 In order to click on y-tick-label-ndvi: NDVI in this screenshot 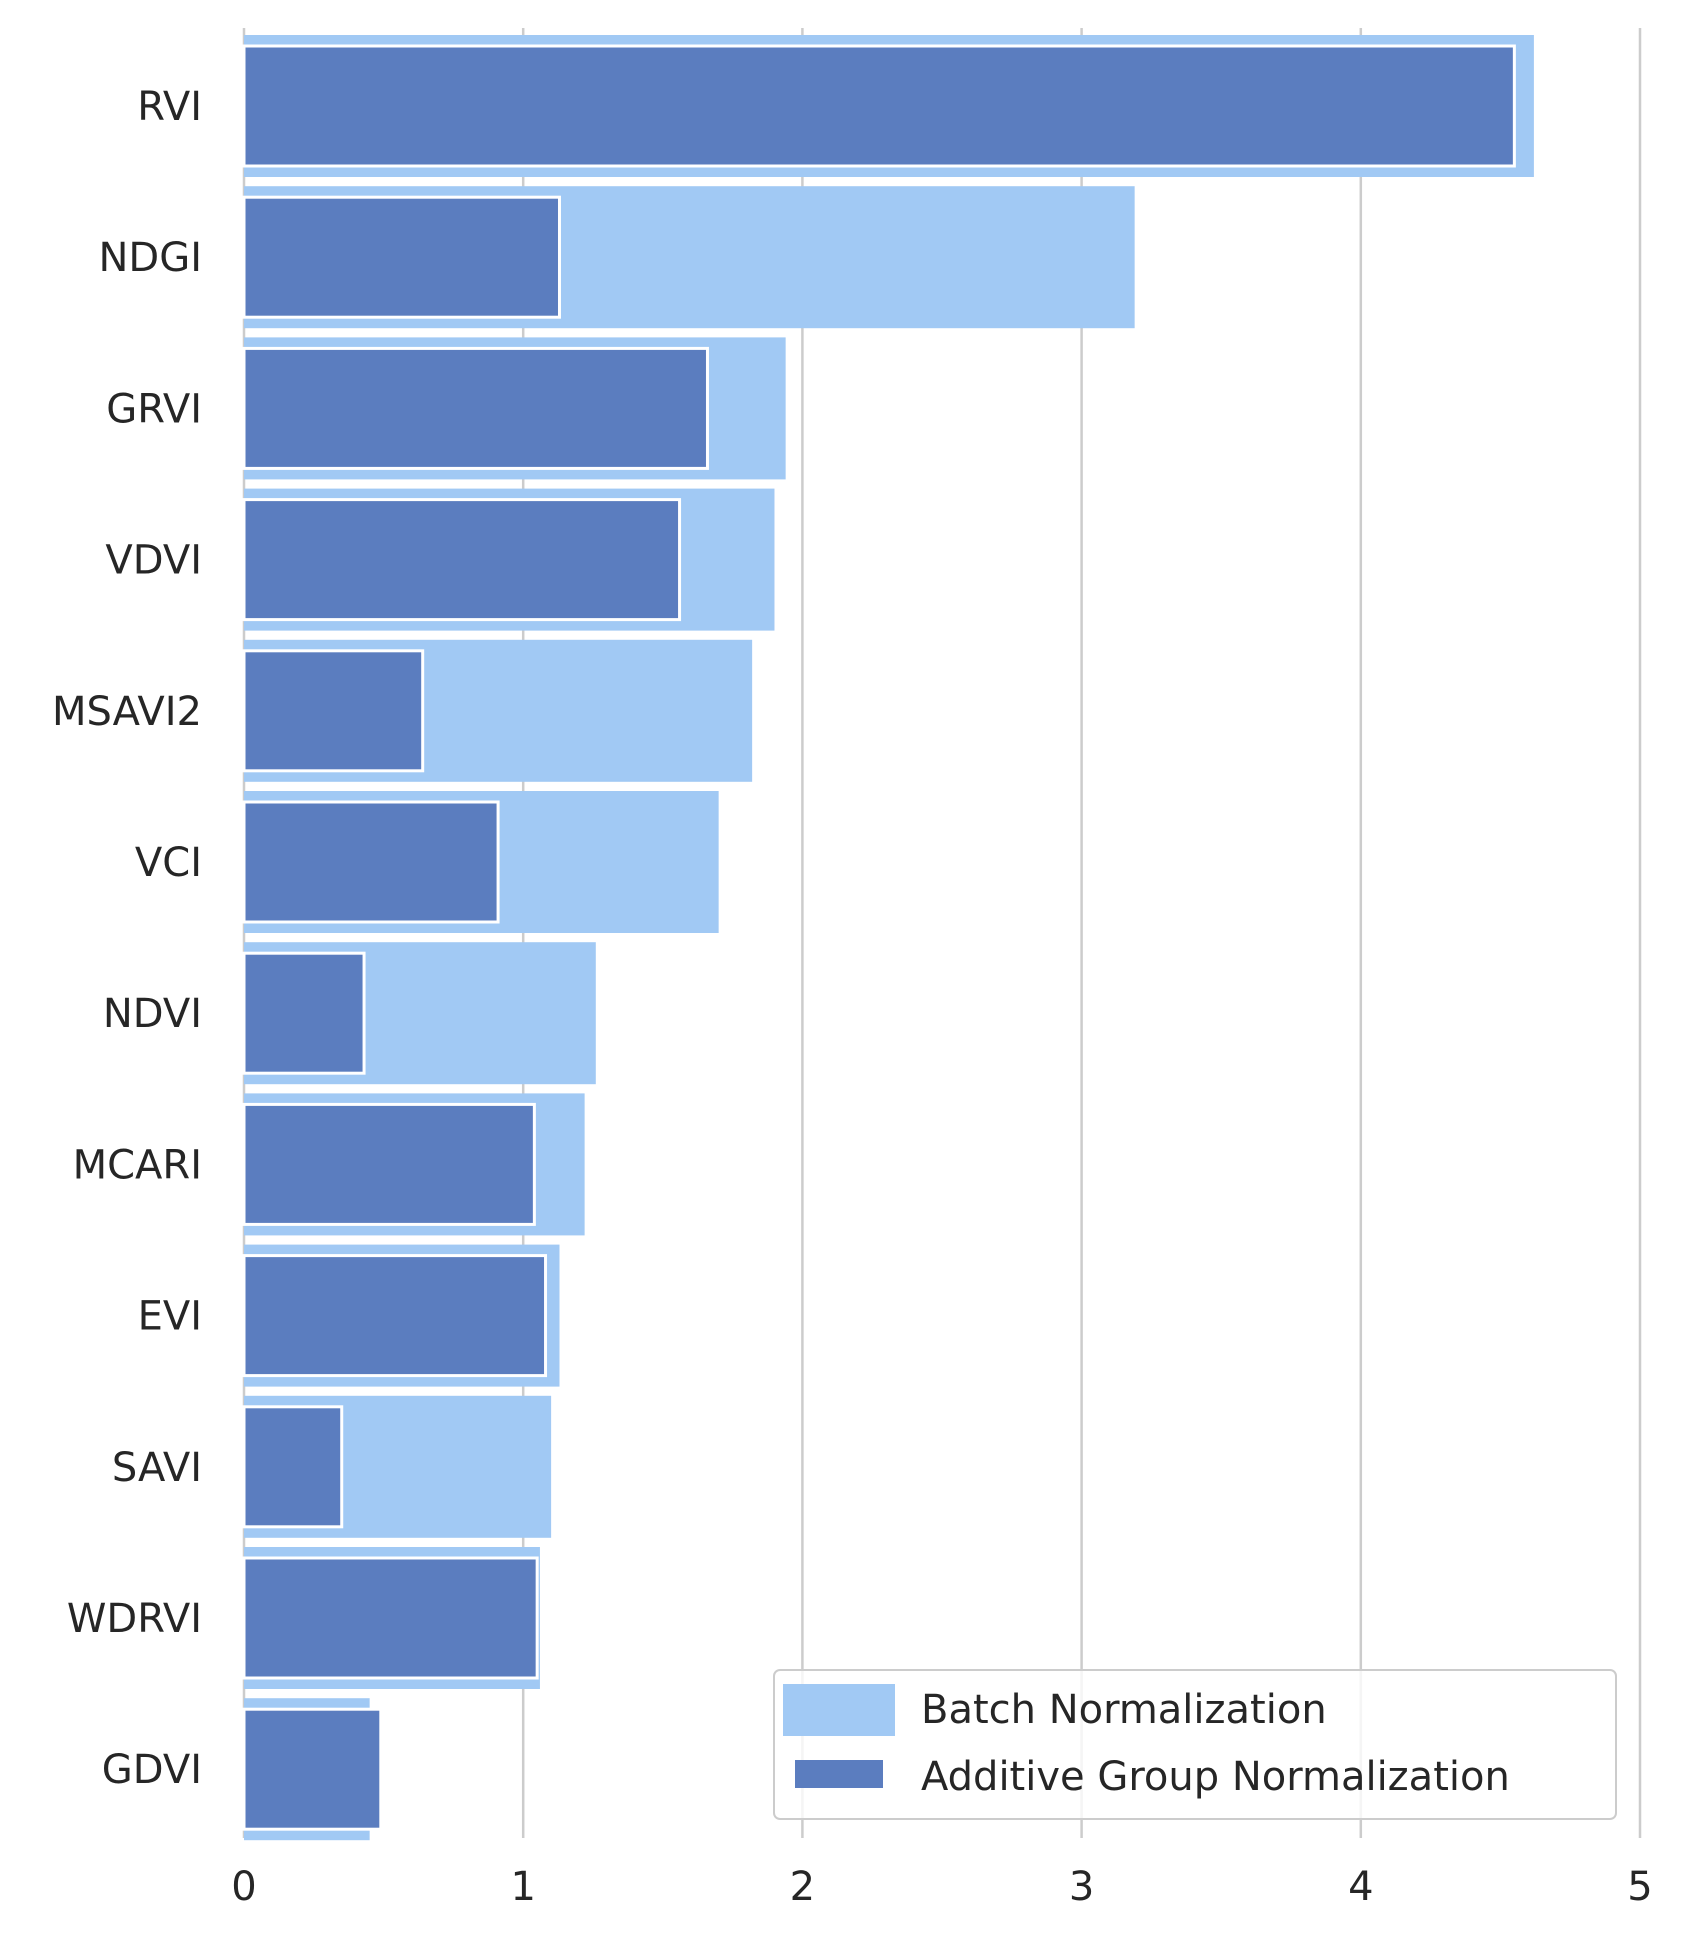, I will do `click(152, 1014)`.